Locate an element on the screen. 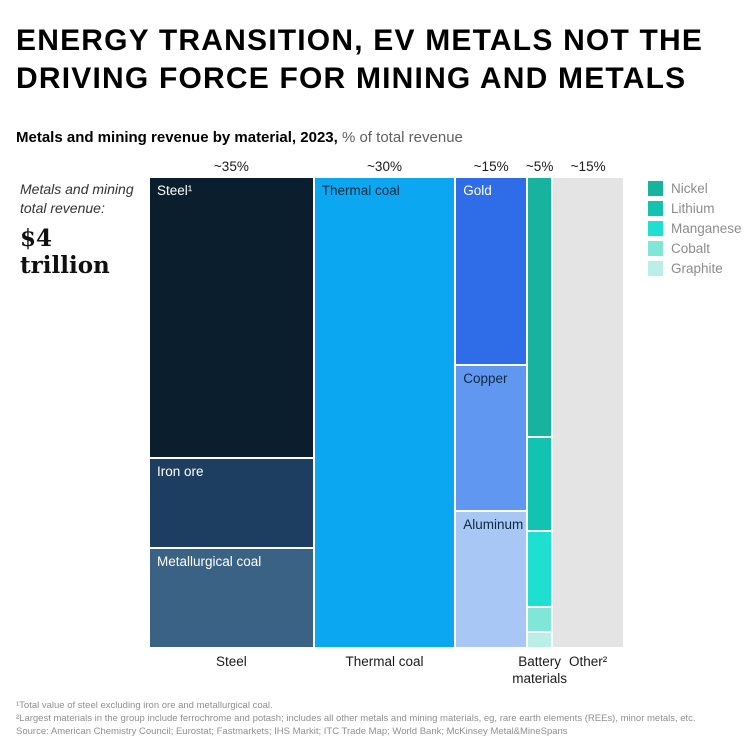  column-bottom-label-steel: Steel is located at coordinates (231, 667).